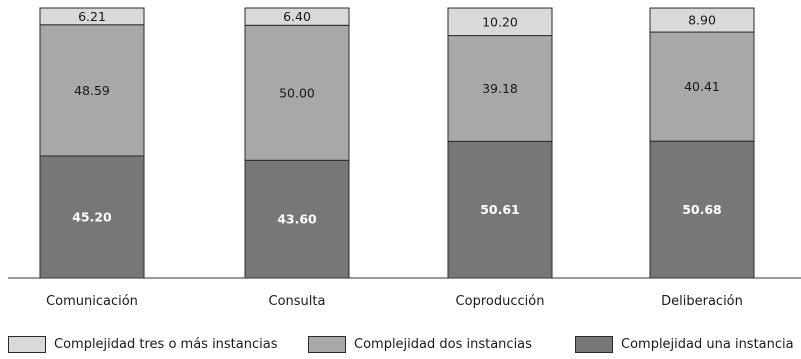  I want to click on category-label-coproduccion: Coproducción, so click(500, 301).